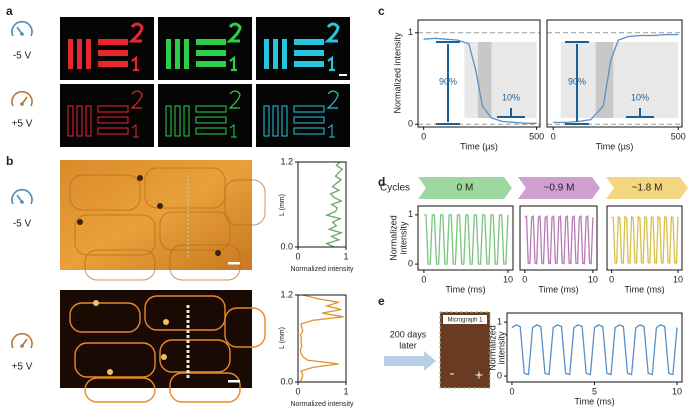  What do you see at coordinates (381, 182) in the screenshot?
I see `panel-label: d` at bounding box center [381, 182].